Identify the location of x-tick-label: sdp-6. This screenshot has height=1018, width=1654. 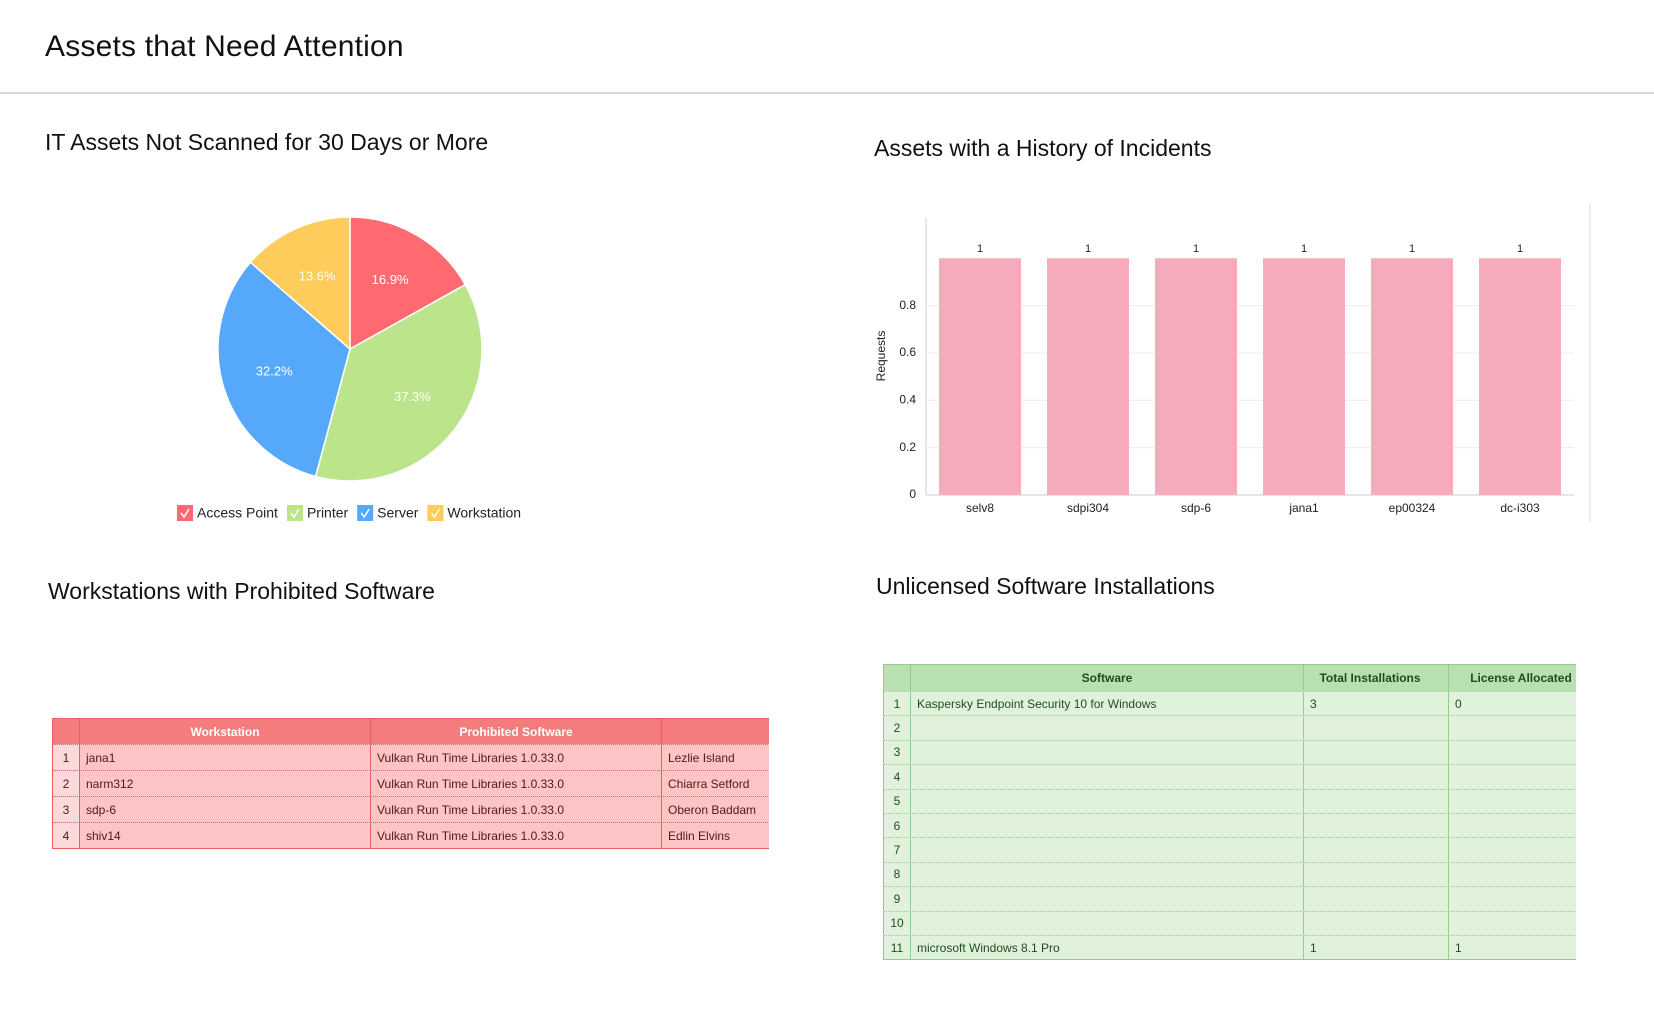
(1196, 508).